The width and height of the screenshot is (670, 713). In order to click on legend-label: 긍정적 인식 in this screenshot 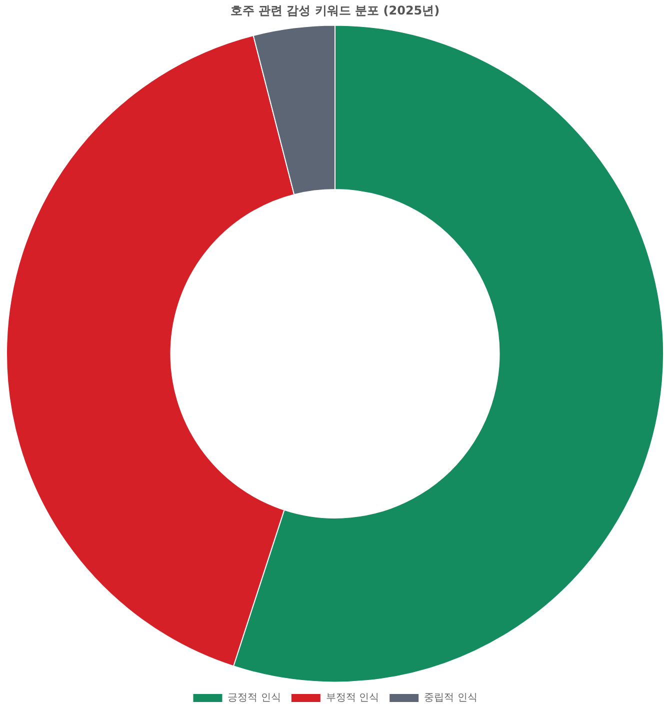, I will do `click(254, 698)`.